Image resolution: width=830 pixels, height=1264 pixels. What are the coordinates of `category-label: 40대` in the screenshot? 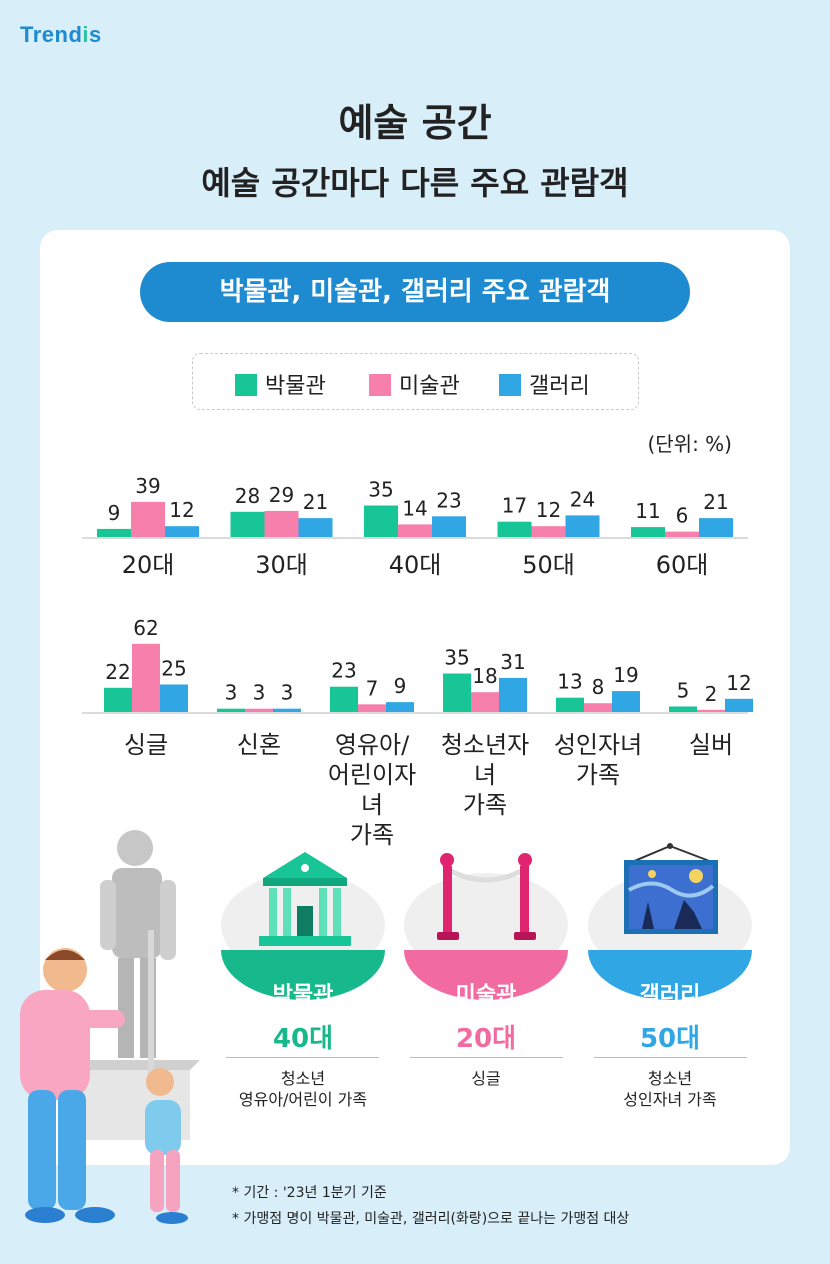 It's located at (415, 565).